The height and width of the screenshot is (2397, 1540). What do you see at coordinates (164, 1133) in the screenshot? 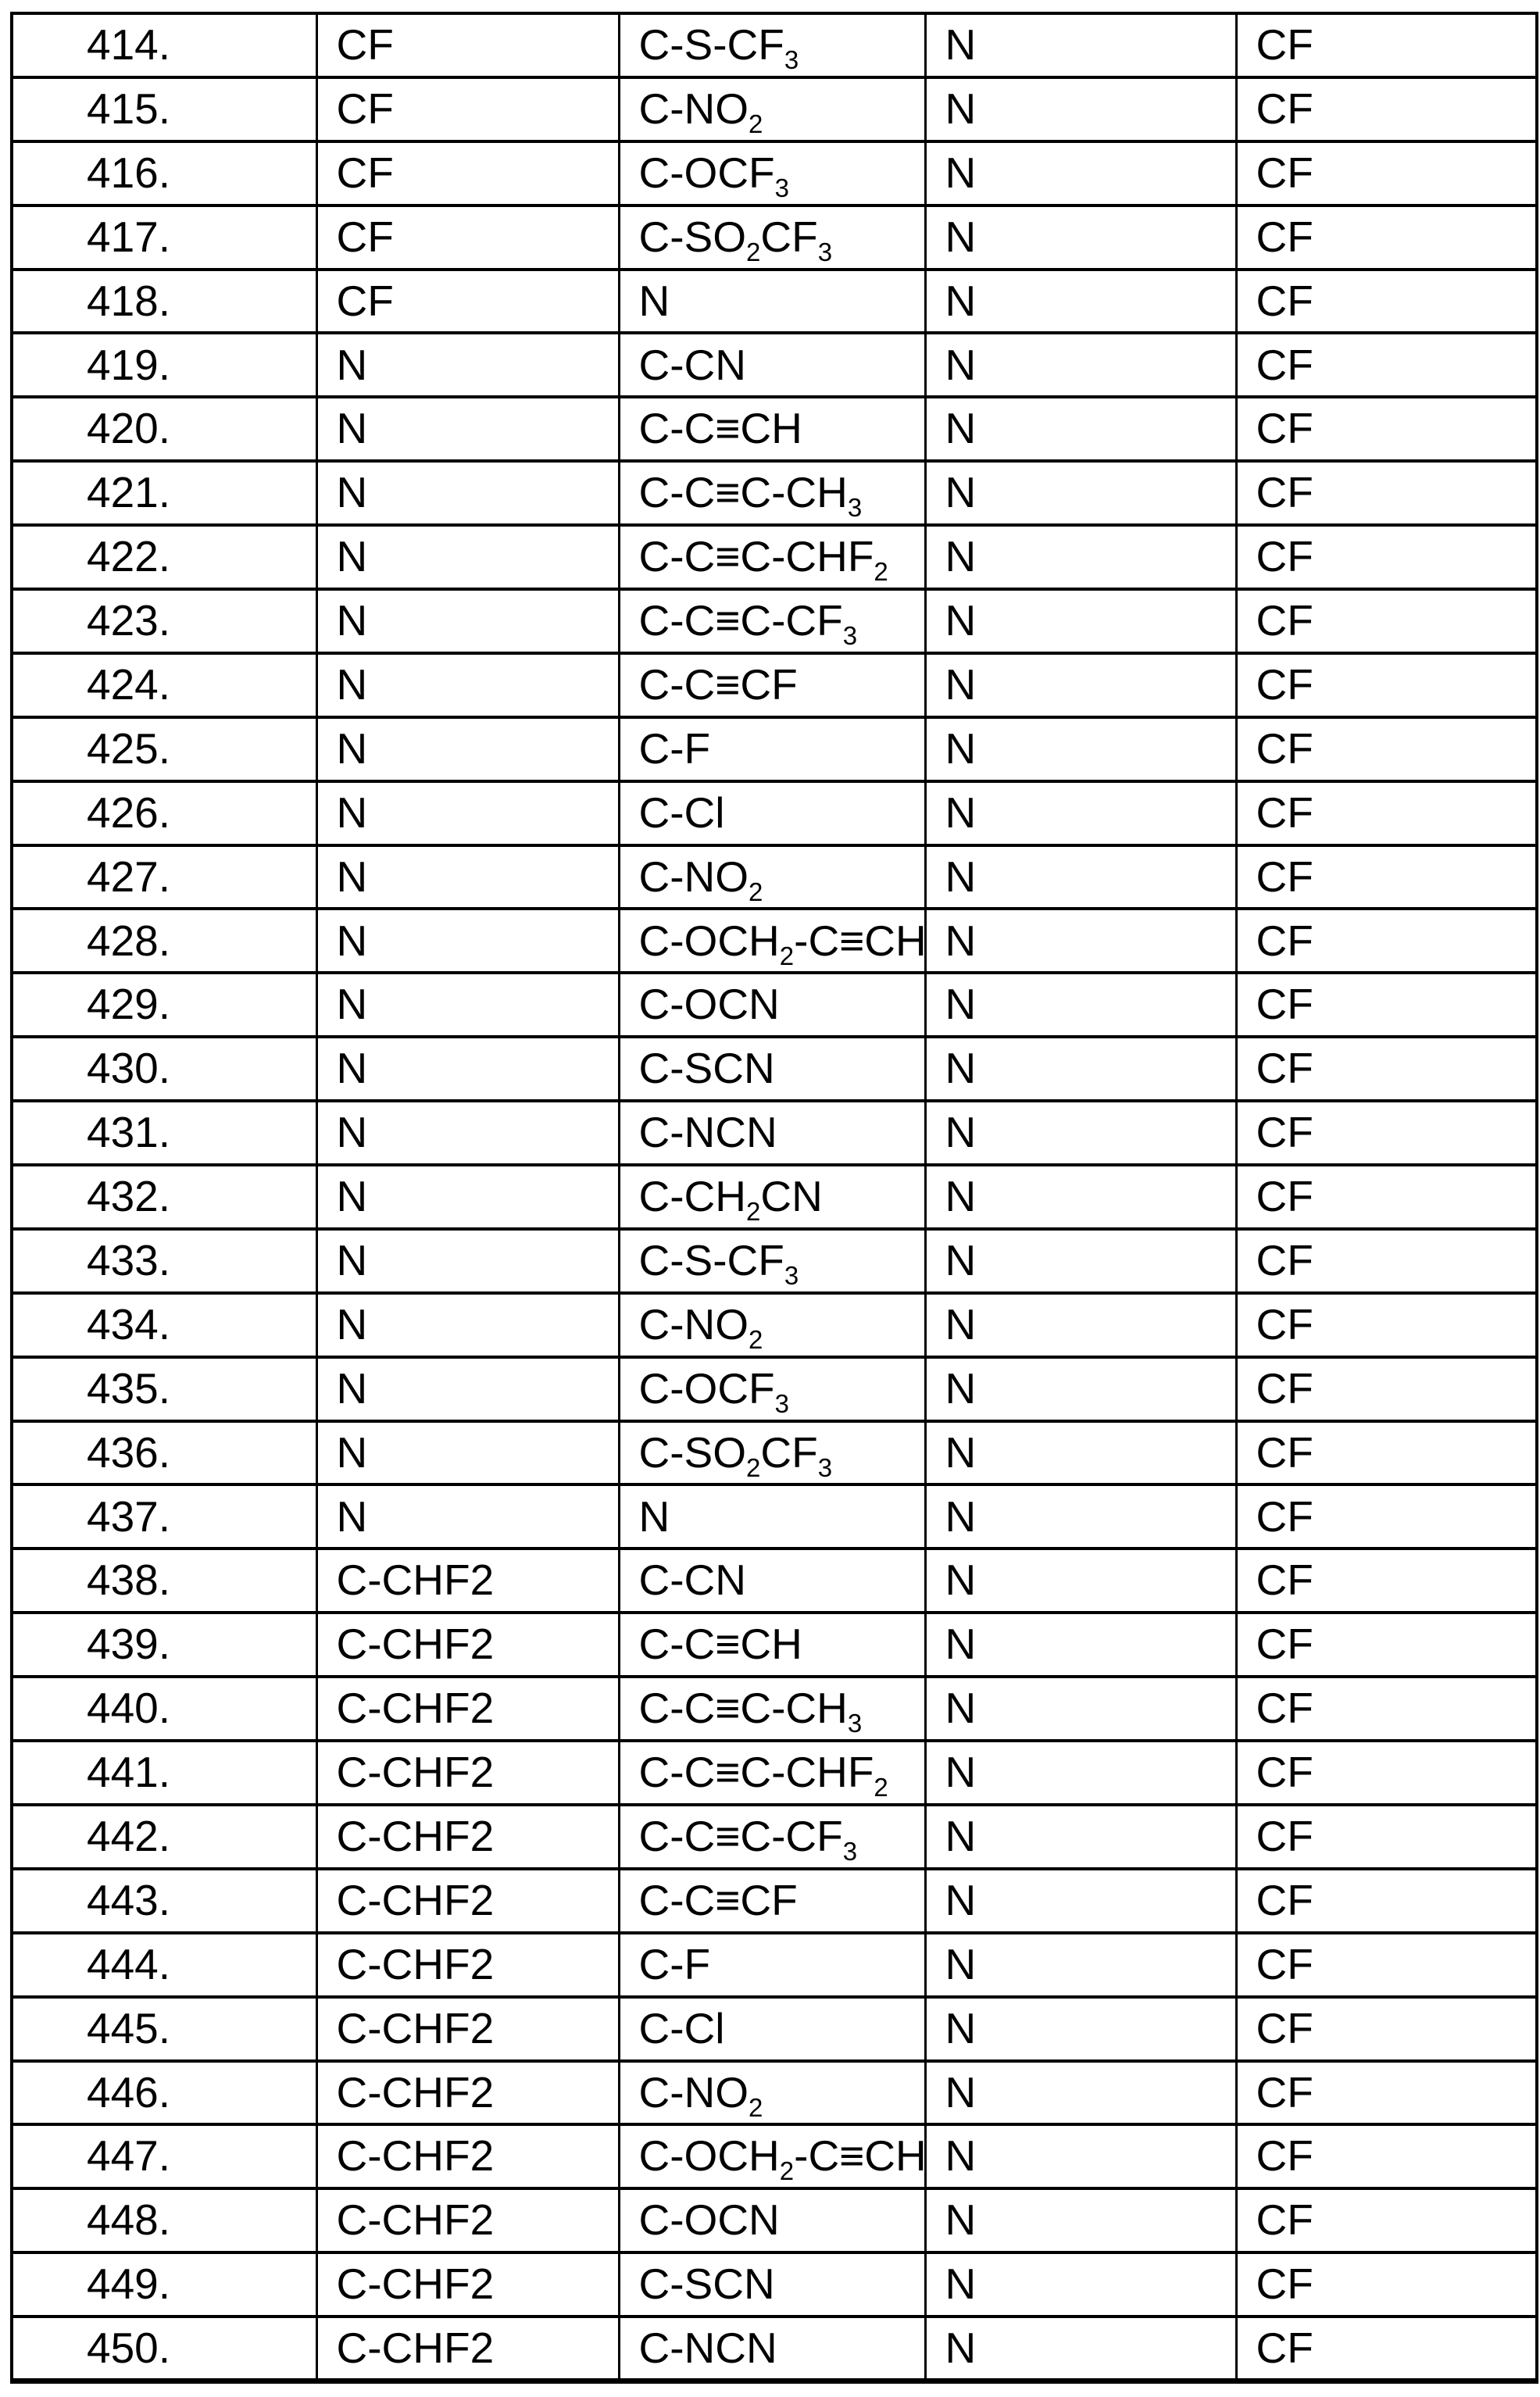
I see `cell-row-number: 431.` at bounding box center [164, 1133].